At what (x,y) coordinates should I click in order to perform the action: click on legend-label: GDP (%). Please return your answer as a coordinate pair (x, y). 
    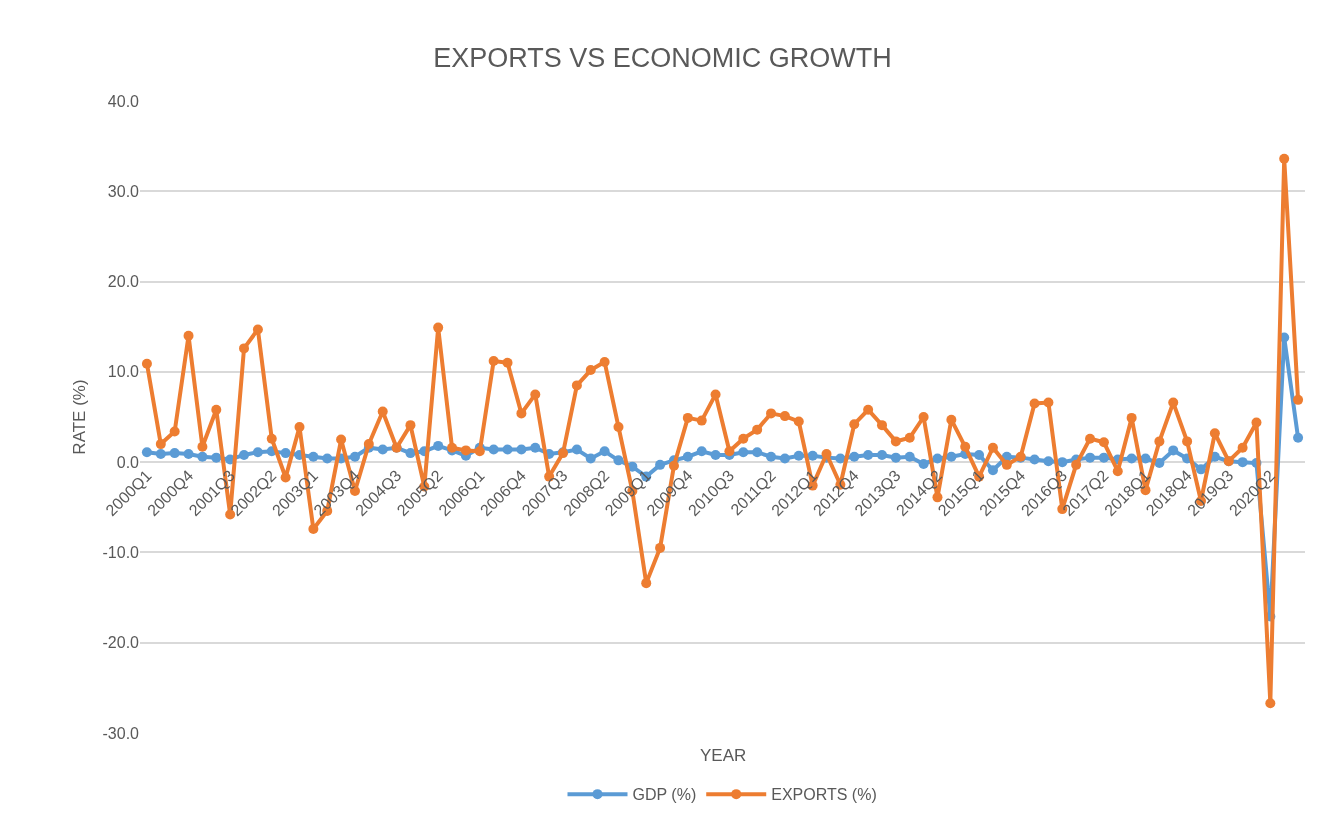
    Looking at the image, I should click on (664, 795).